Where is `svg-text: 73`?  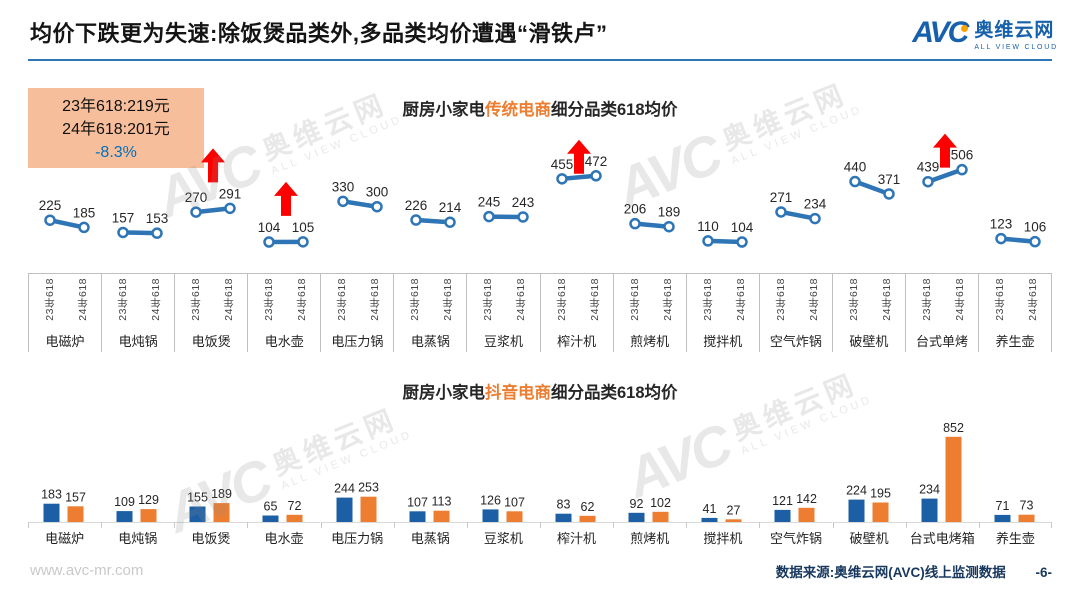
svg-text: 73 is located at coordinates (1026, 506).